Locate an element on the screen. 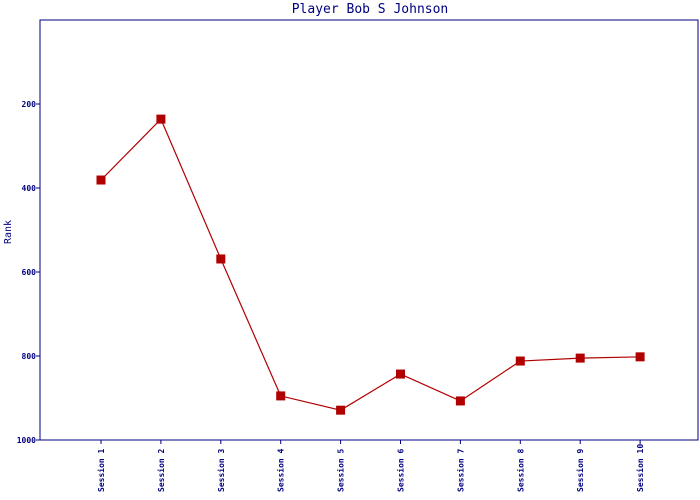 The height and width of the screenshot is (500, 700). x-tick-label: Session 1 is located at coordinates (101, 470).